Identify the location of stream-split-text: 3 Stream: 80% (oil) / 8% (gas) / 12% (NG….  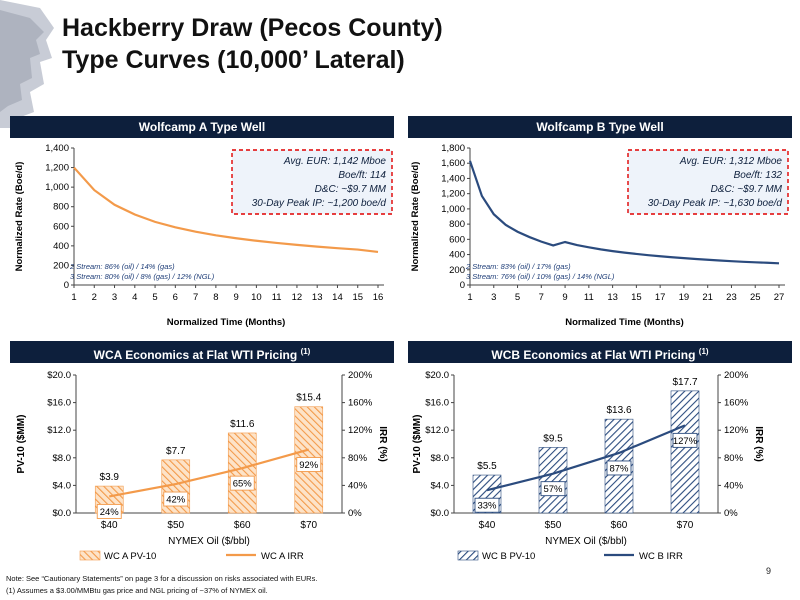
(142, 276).